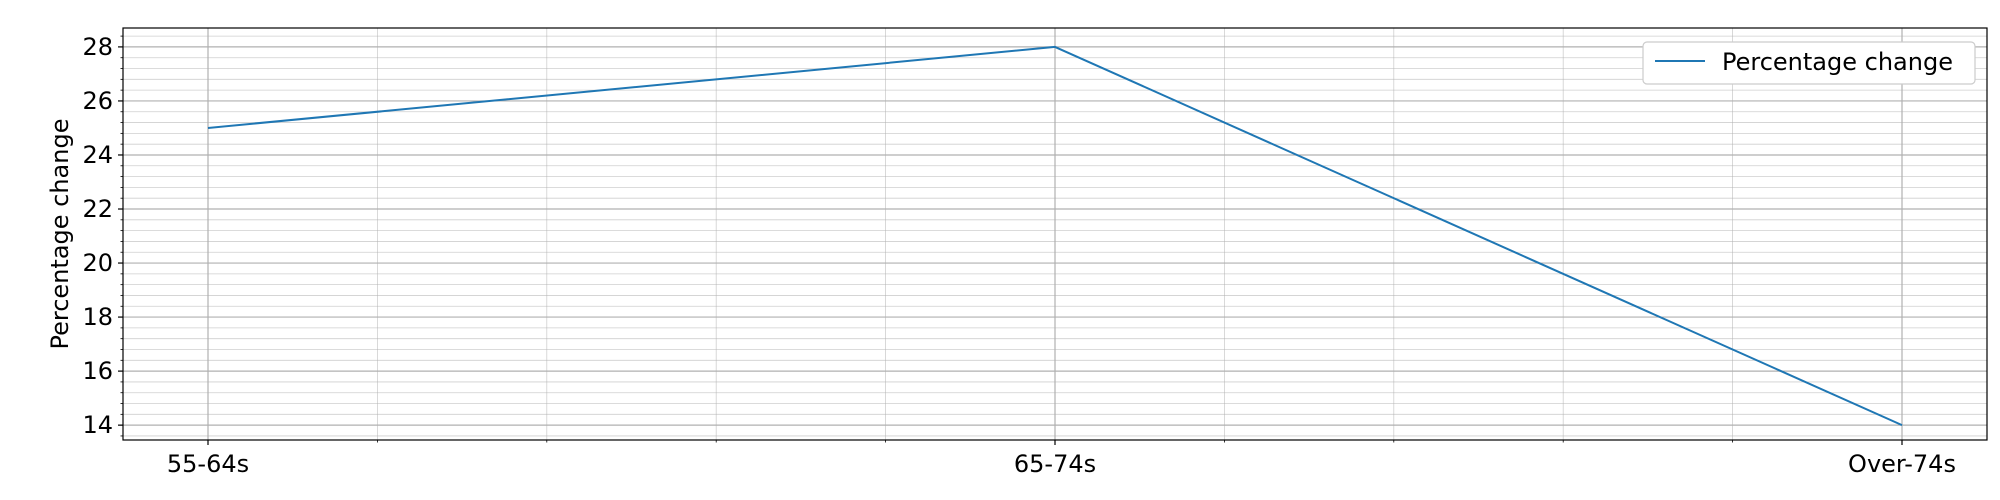 The image size is (2000, 500). I want to click on y-axis-label: Percentage change, so click(60, 234).